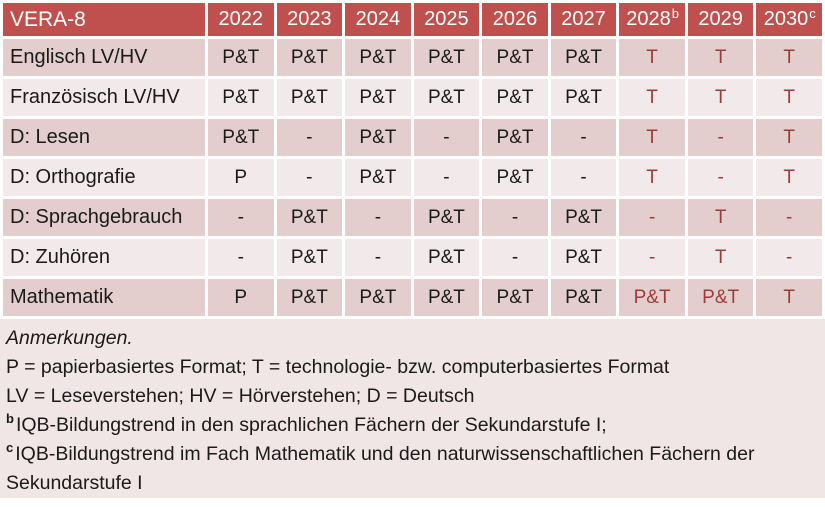  What do you see at coordinates (104, 297) in the screenshot?
I see `row-label: Mathematik` at bounding box center [104, 297].